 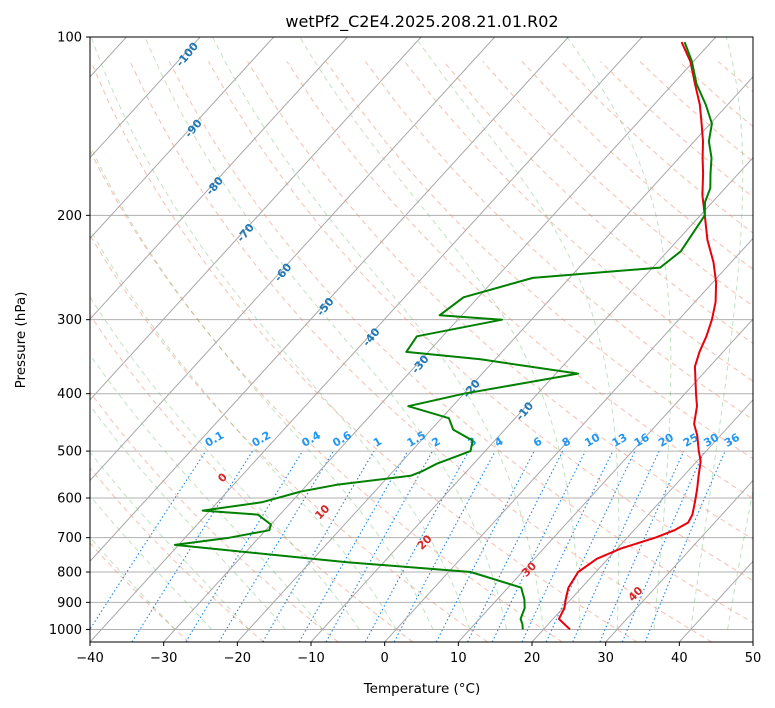 What do you see at coordinates (69, 603) in the screenshot?
I see `y-tick-label: 900` at bounding box center [69, 603].